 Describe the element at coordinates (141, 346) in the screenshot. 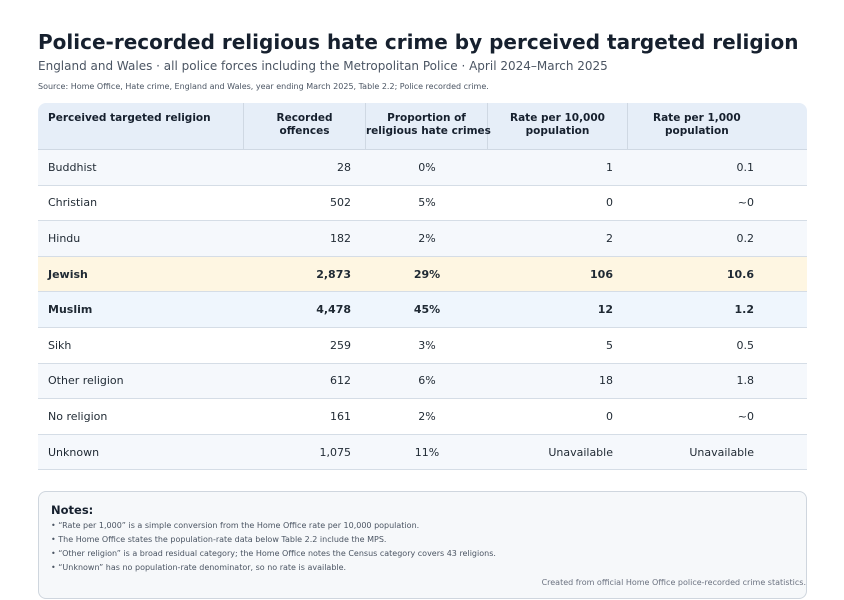

I see `cell-religion: Sikh` at that location.